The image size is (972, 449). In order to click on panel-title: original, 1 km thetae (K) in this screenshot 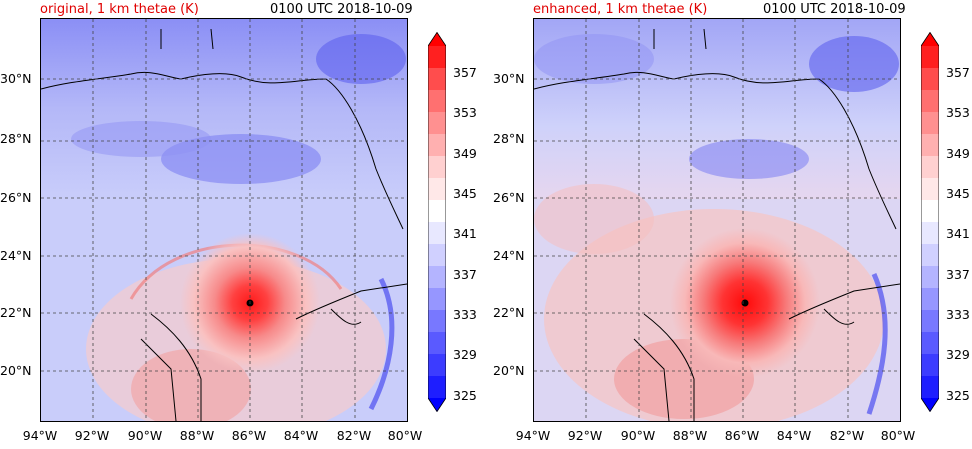, I will do `click(119, 9)`.